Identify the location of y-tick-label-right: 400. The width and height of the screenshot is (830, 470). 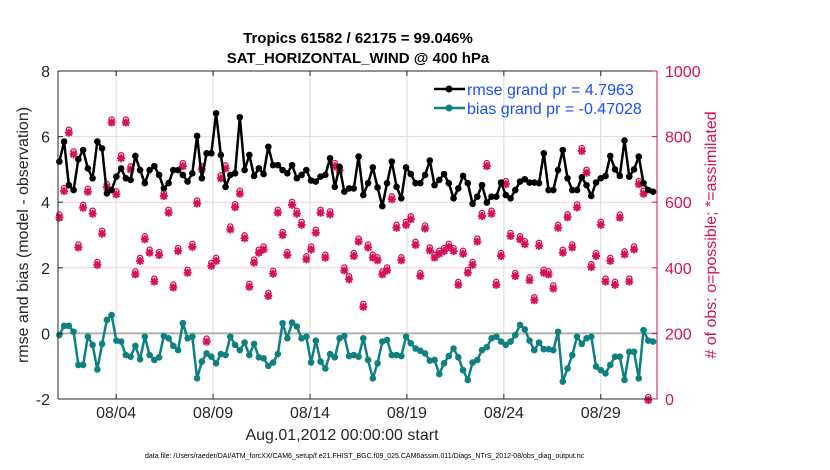
(678, 269).